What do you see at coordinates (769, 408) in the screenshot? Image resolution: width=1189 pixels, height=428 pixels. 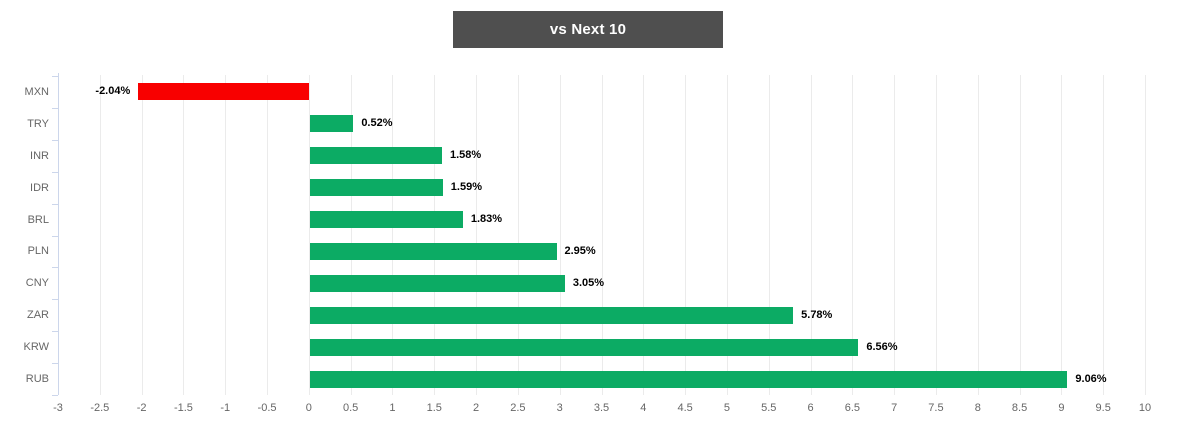 I see `x-axis-tick-label: 5.5` at bounding box center [769, 408].